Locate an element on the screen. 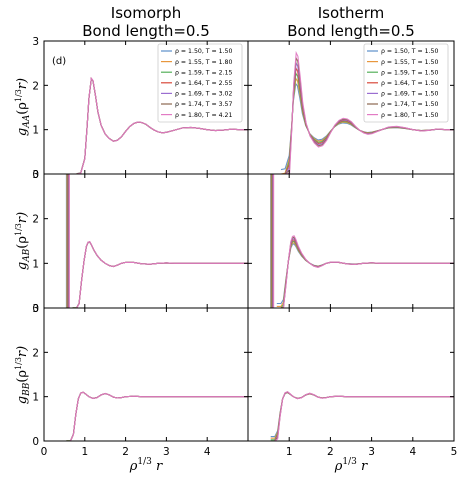 The height and width of the screenshot is (478, 469). ylabel-gaa: gAA(ρ1/3r) is located at coordinates (23, 107).